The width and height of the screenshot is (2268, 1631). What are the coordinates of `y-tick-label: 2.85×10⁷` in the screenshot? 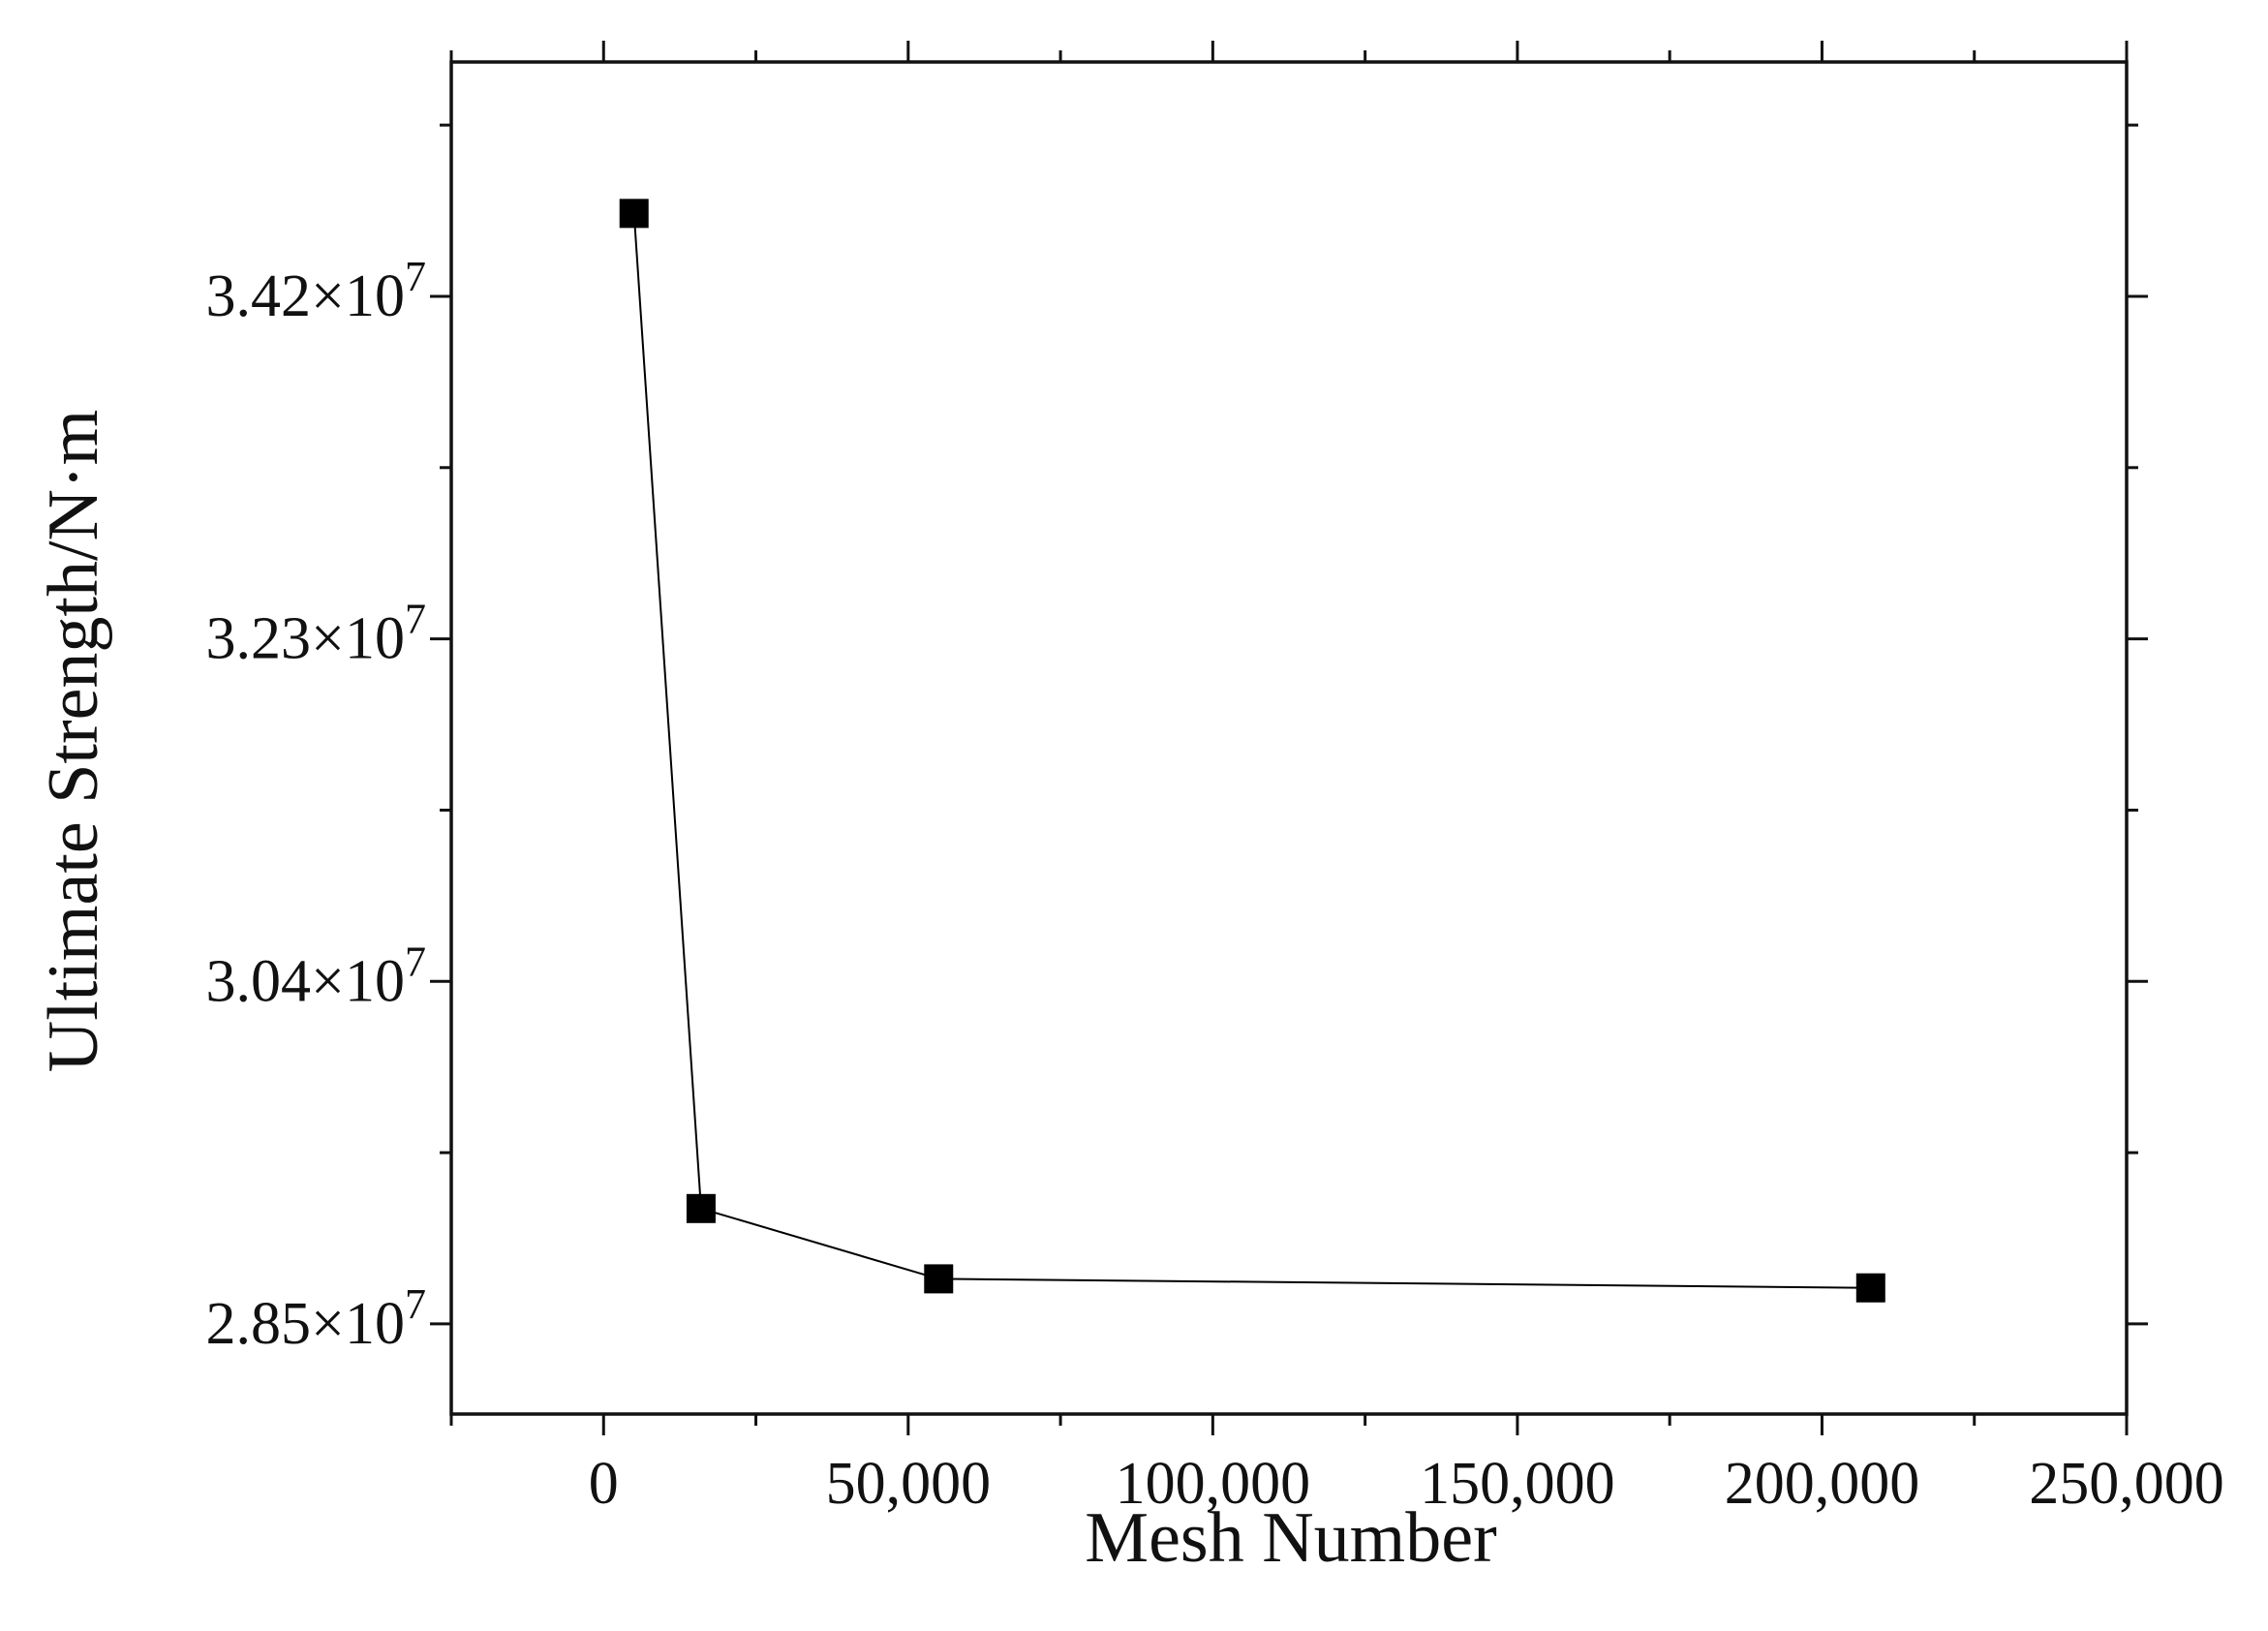 It's located at (316, 1319).